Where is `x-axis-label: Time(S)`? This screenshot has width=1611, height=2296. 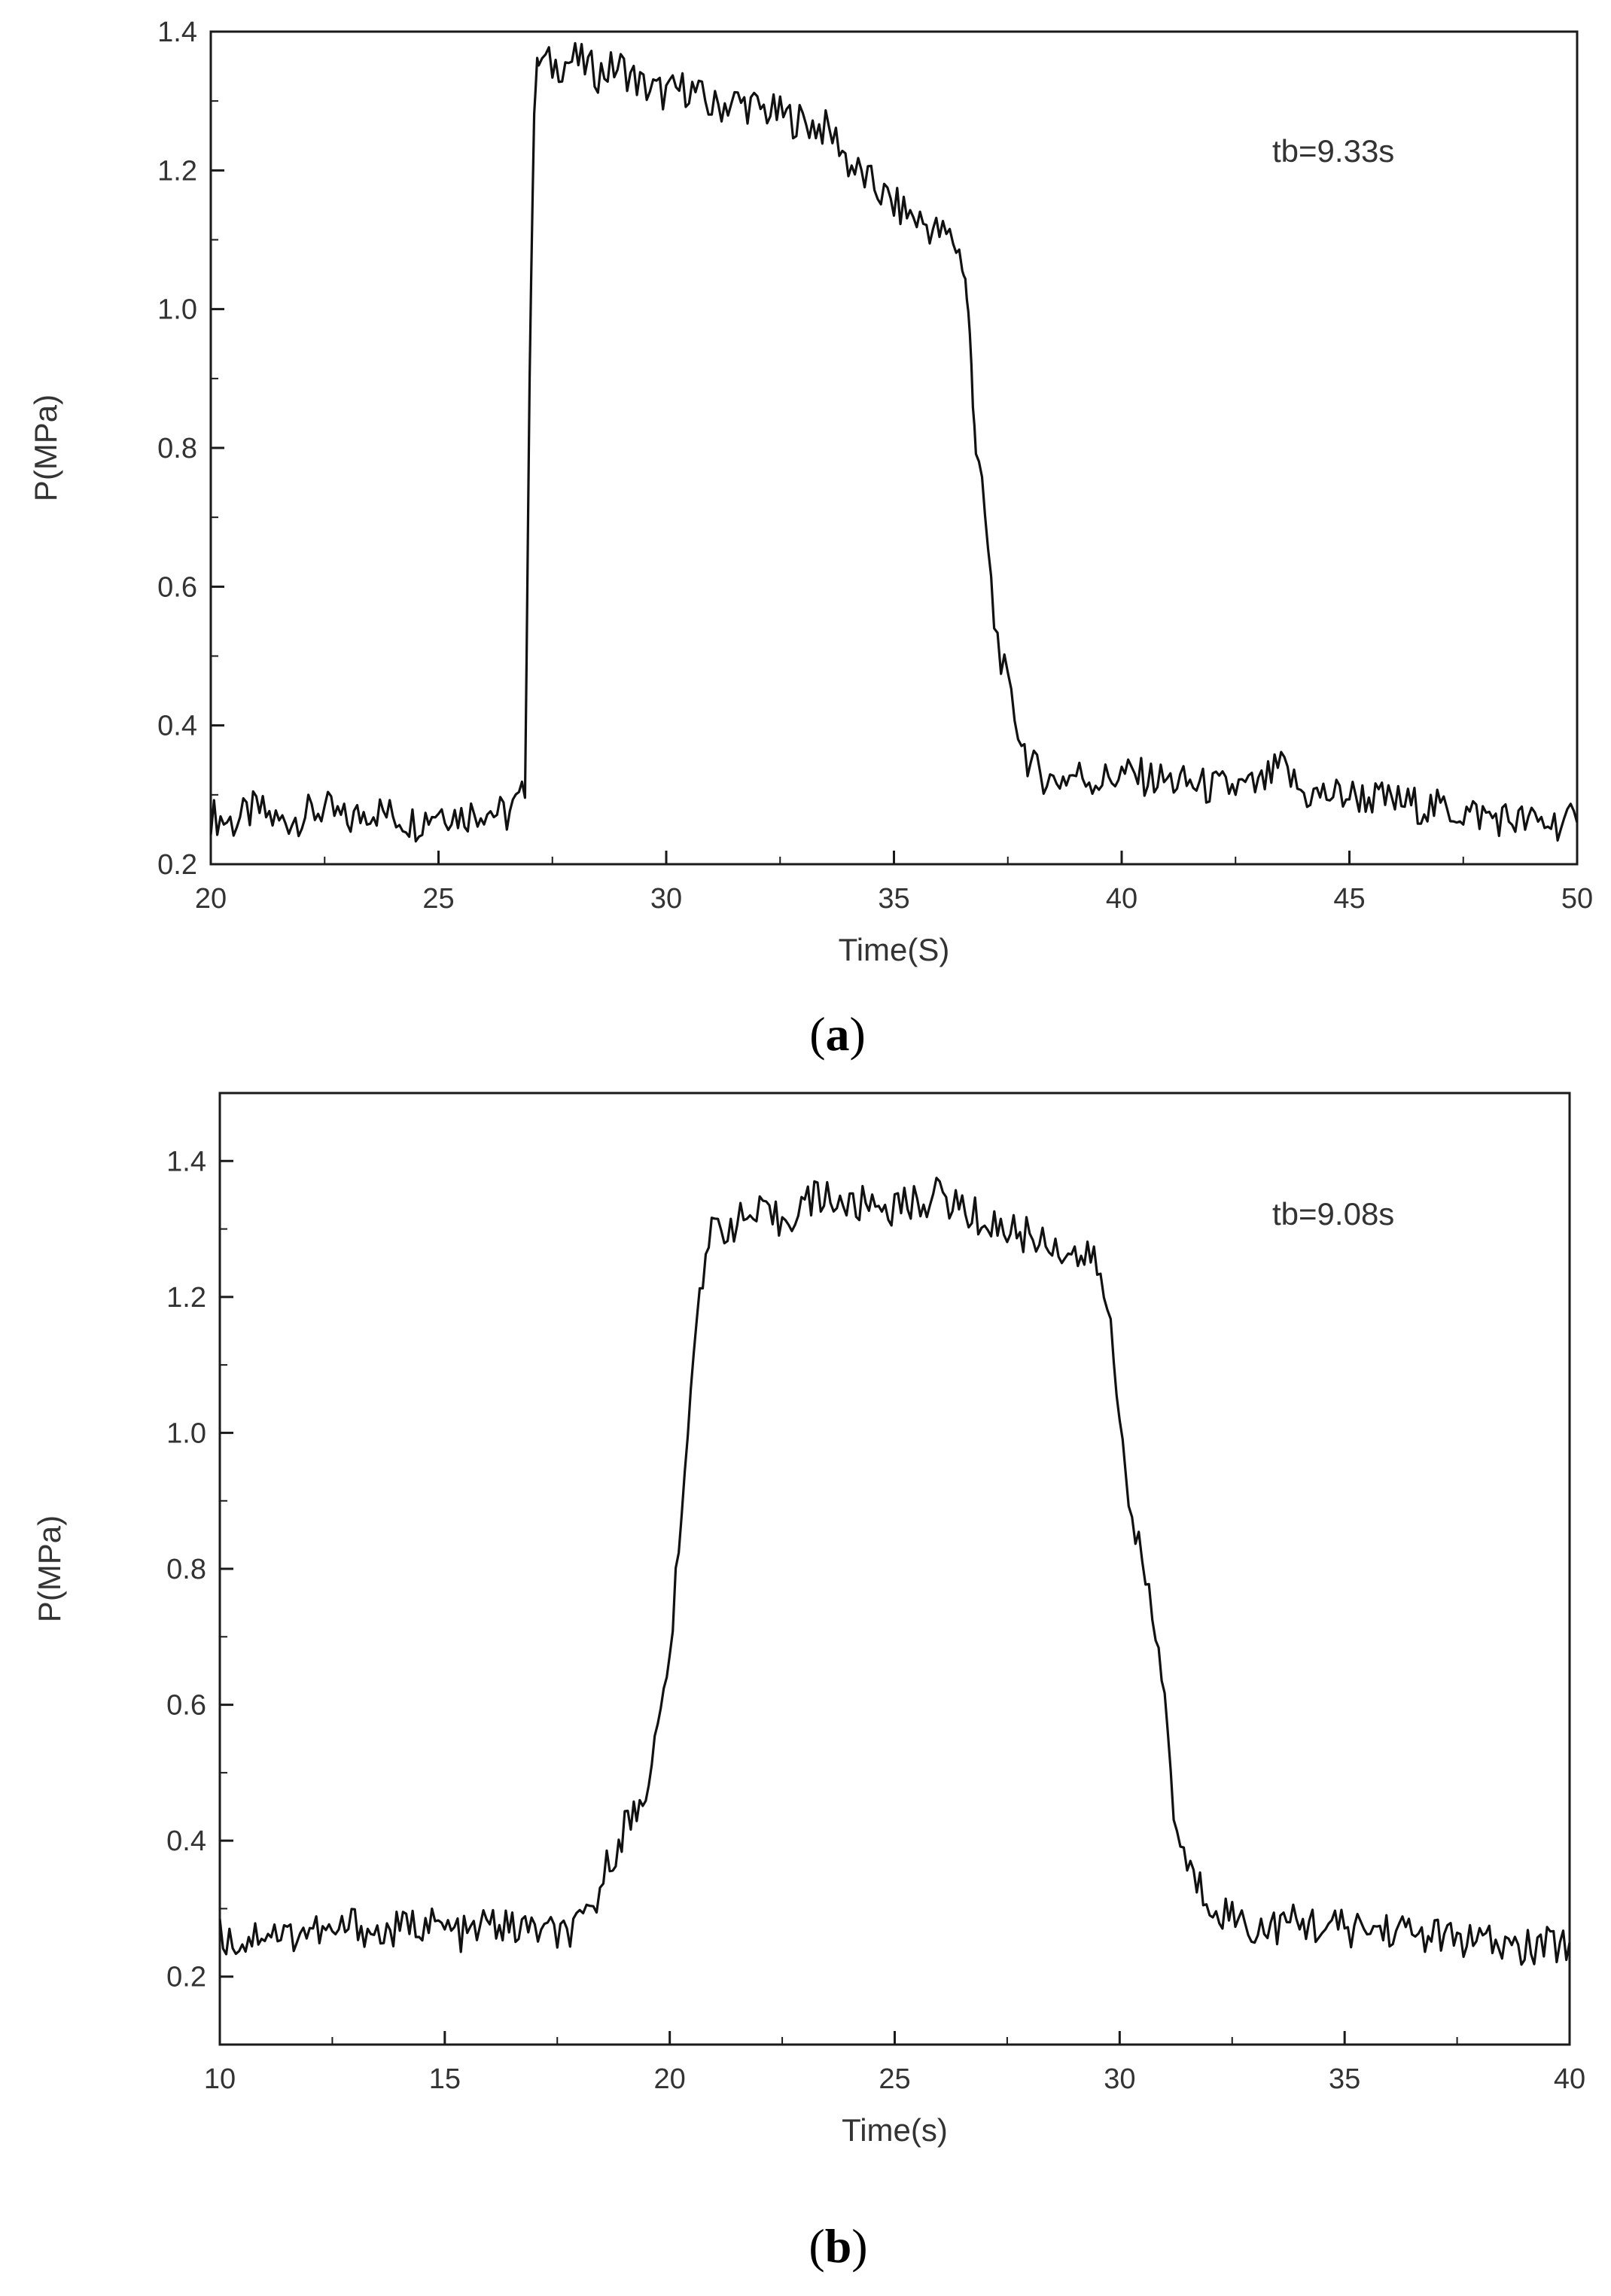 x-axis-label: Time(S) is located at coordinates (894, 949).